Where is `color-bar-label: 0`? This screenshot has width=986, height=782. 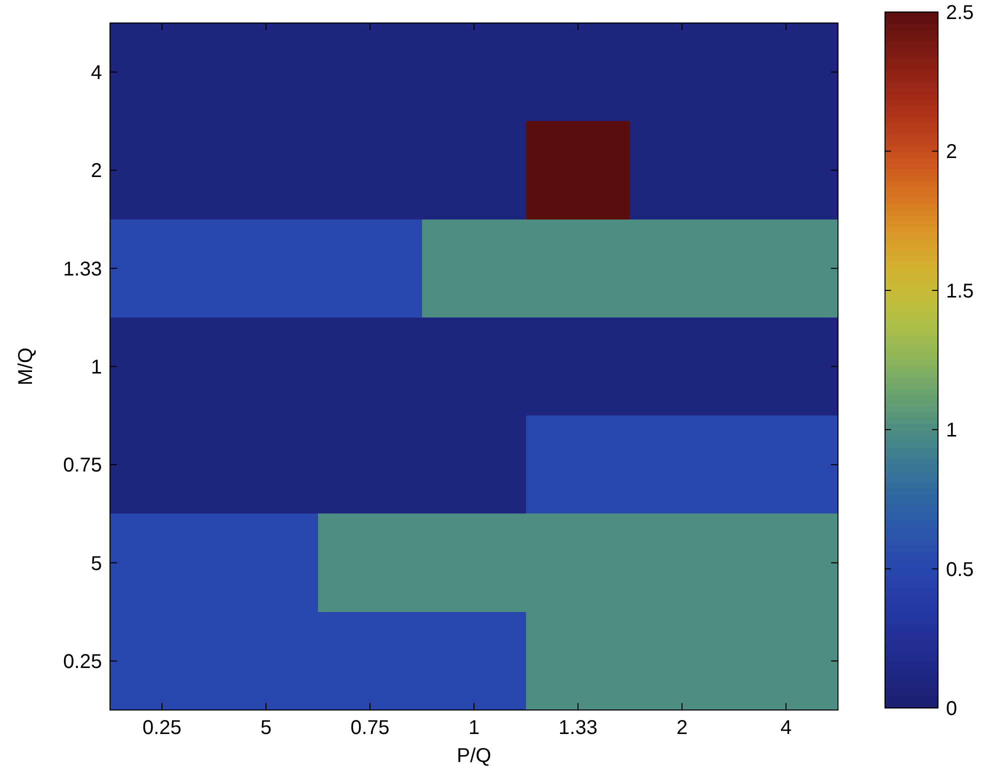
color-bar-label: 0 is located at coordinates (952, 709).